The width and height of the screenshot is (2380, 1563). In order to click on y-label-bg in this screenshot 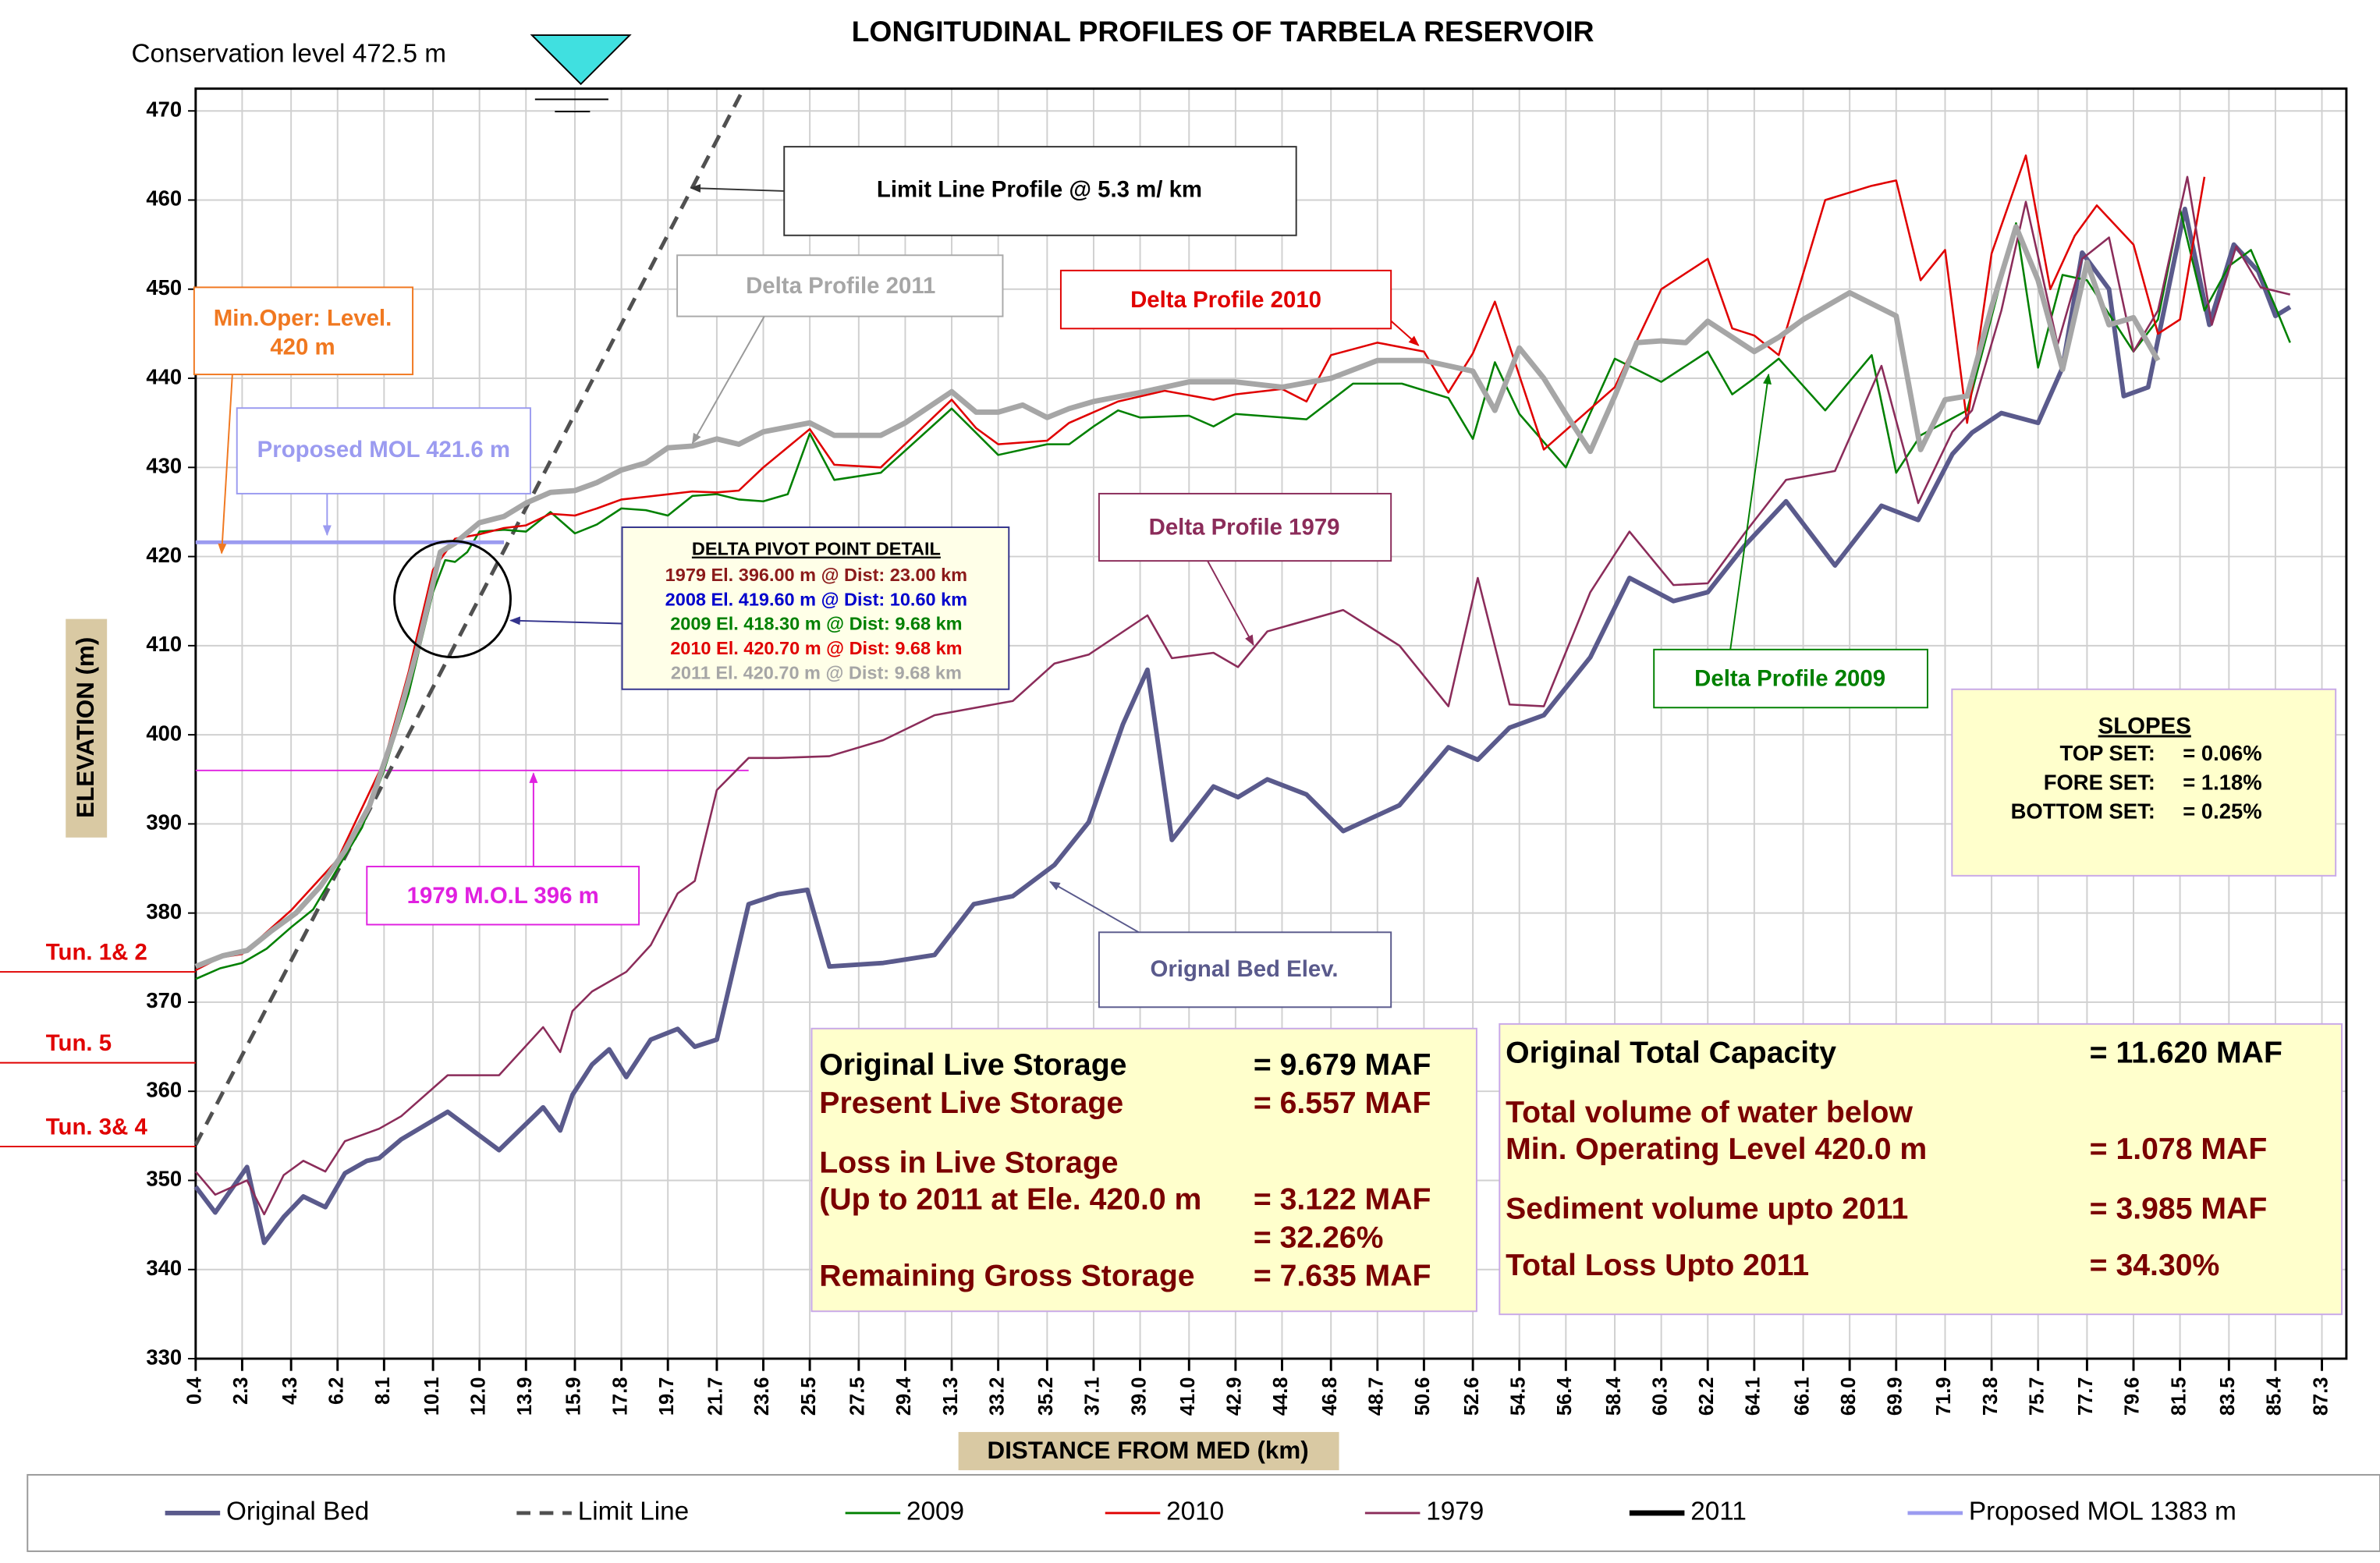, I will do `click(87, 728)`.